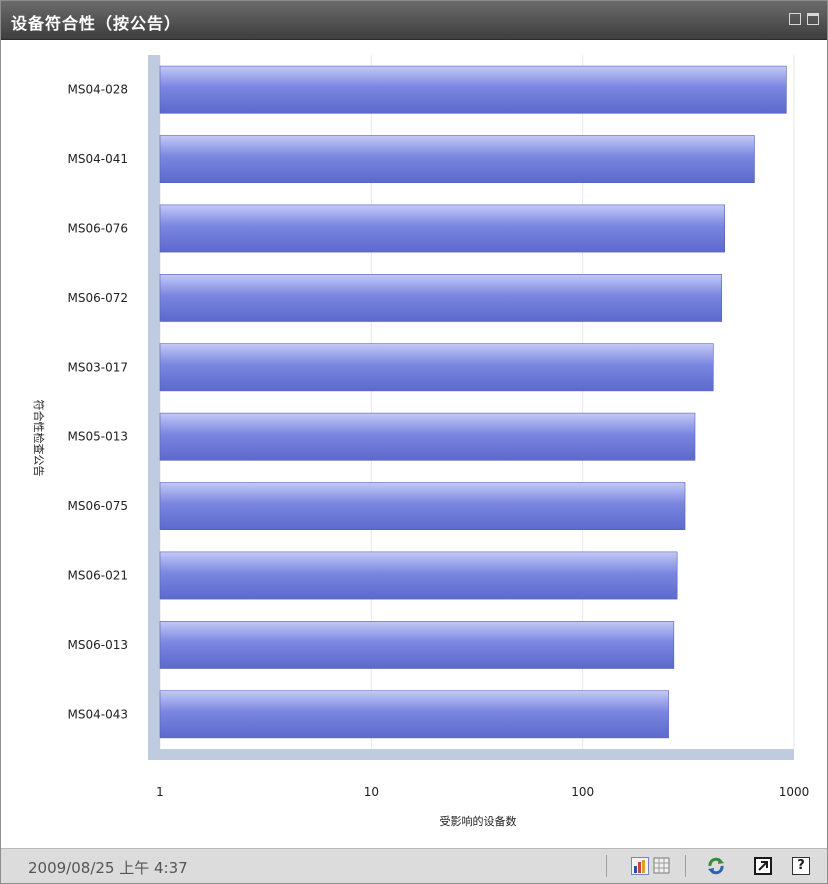 The height and width of the screenshot is (884, 828). Describe the element at coordinates (98, 645) in the screenshot. I see `category-label: MS06-013` at that location.